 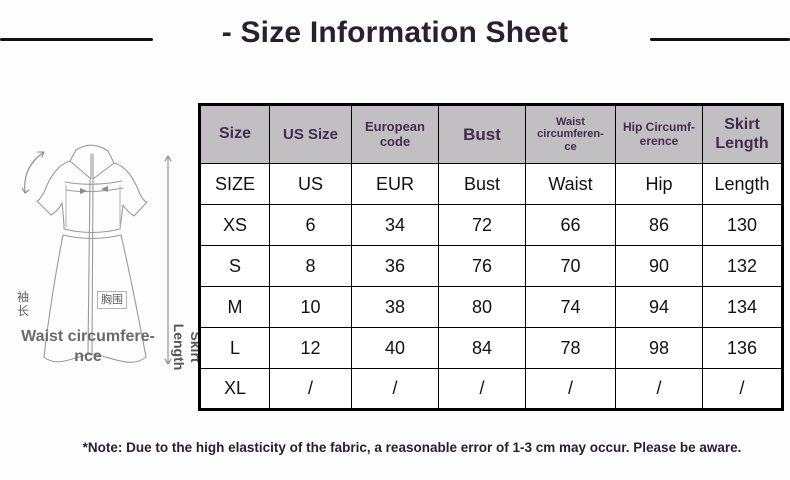 What do you see at coordinates (742, 348) in the screenshot?
I see `value-cell: 136` at bounding box center [742, 348].